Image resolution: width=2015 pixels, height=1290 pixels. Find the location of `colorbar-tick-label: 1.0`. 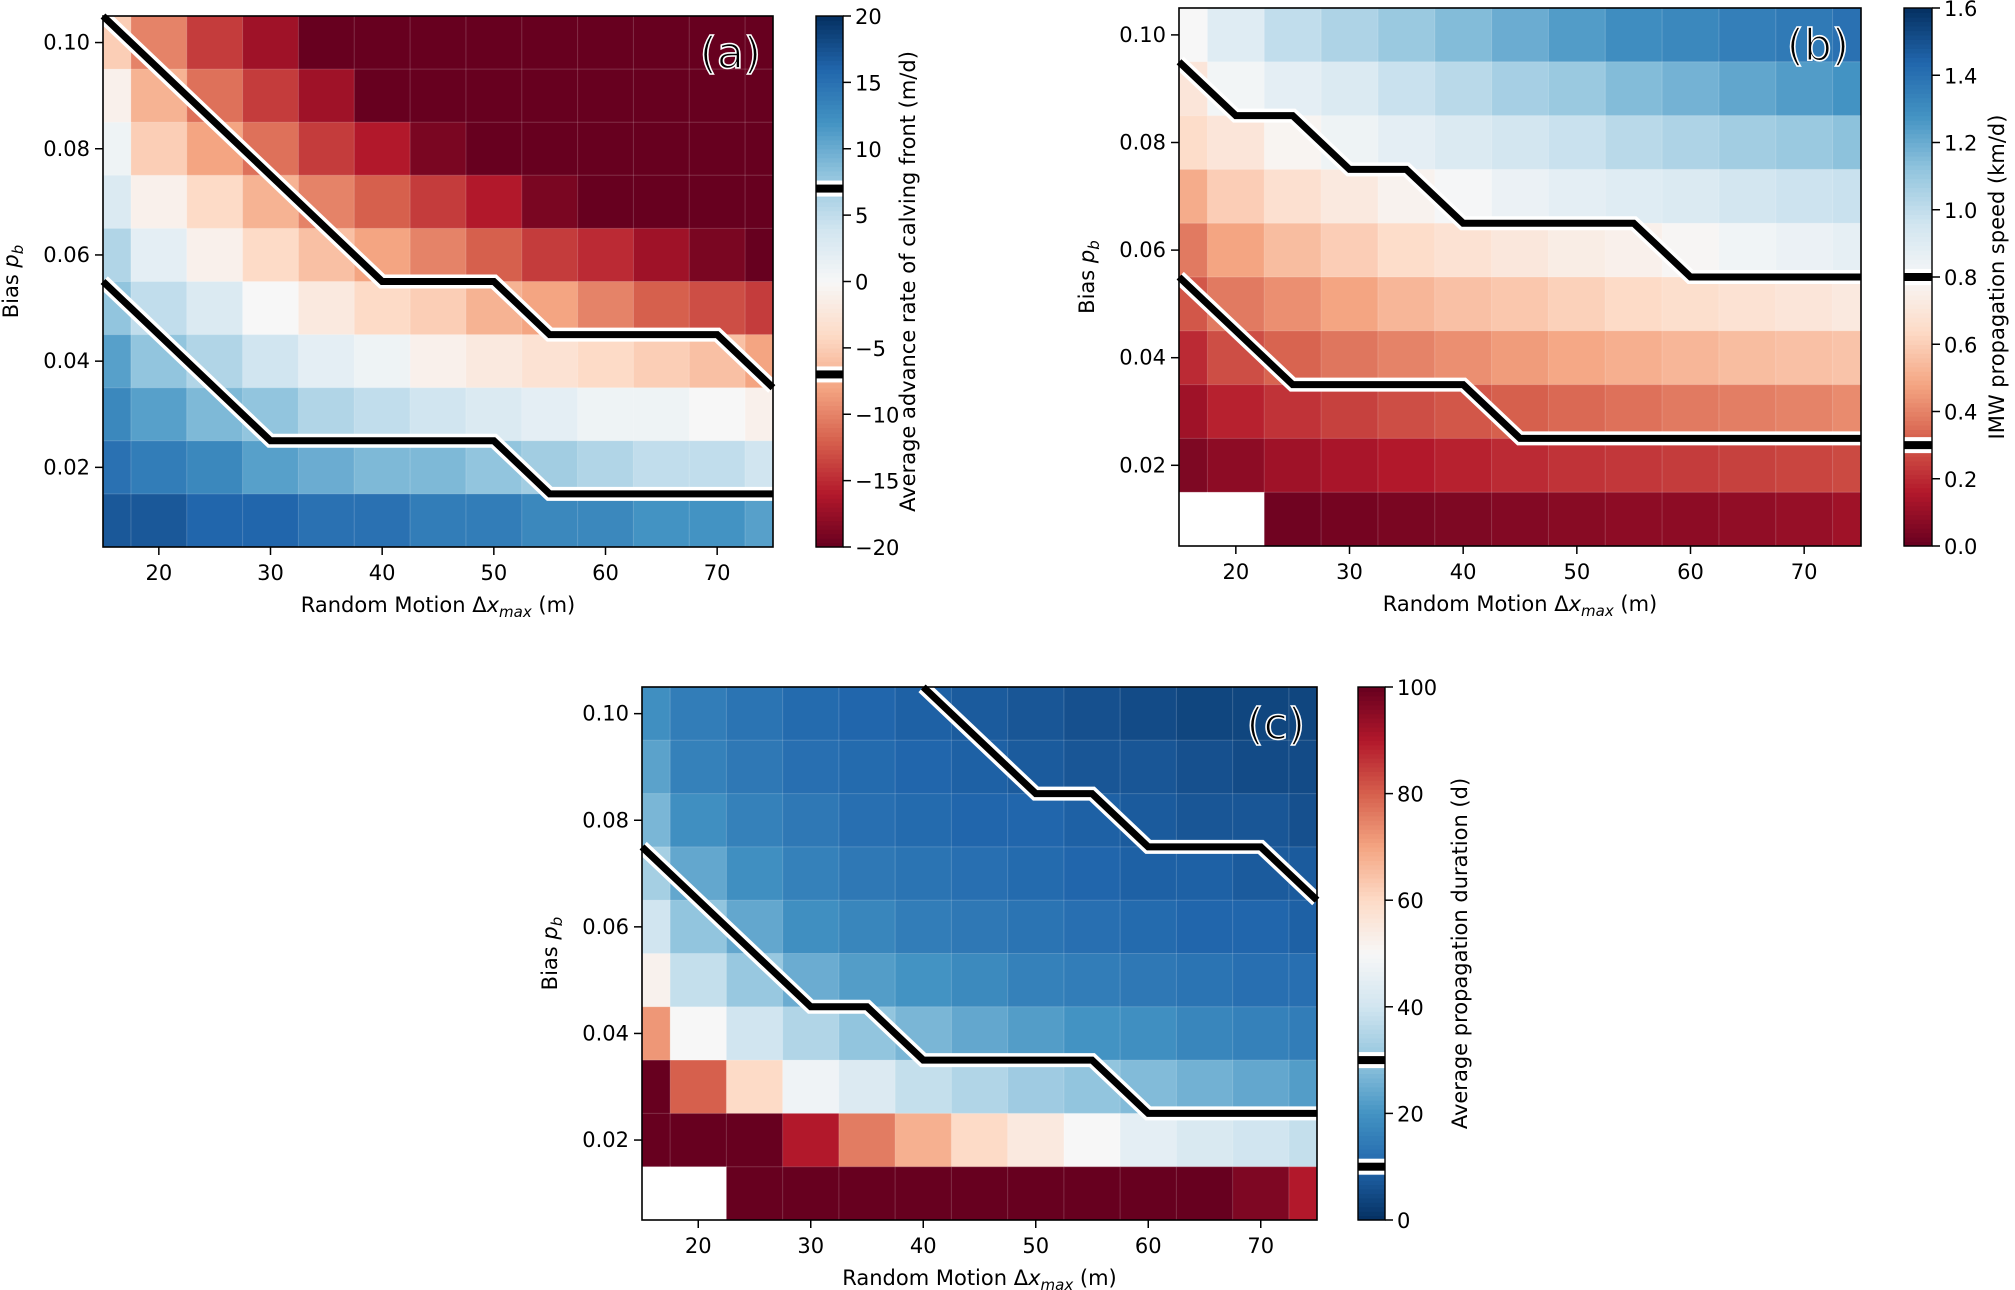

colorbar-tick-label: 1.0 is located at coordinates (1960, 211).